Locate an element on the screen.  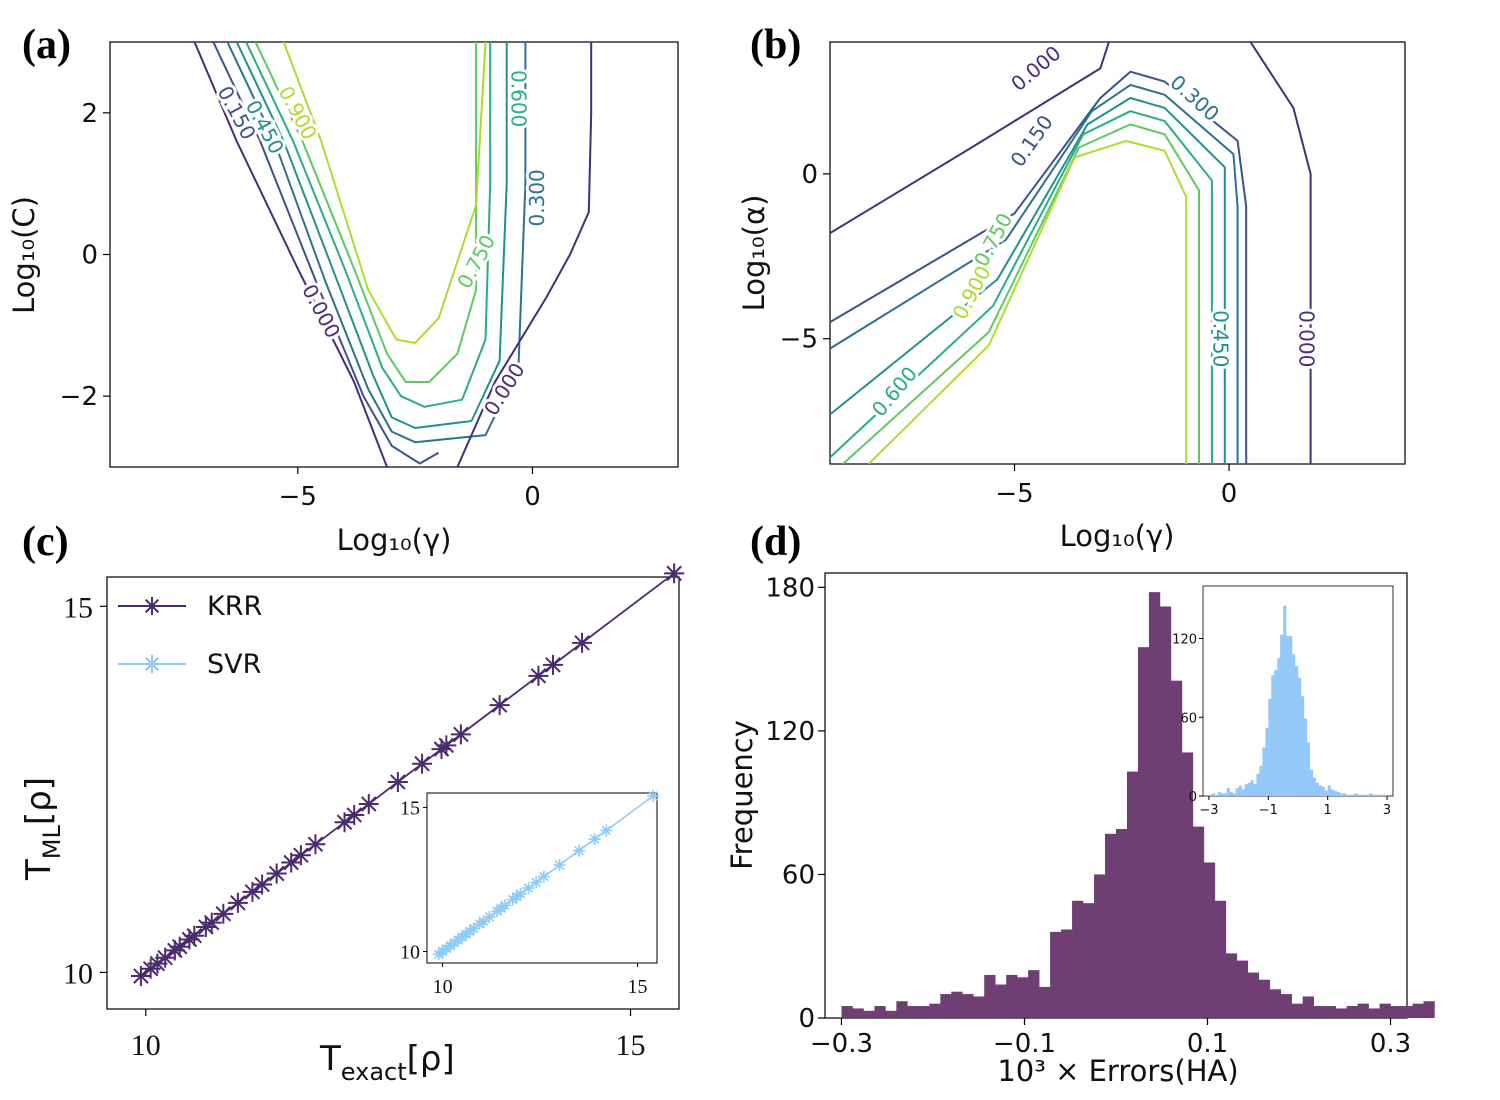
contour-label-0.300: 0.300 is located at coordinates (537, 197).